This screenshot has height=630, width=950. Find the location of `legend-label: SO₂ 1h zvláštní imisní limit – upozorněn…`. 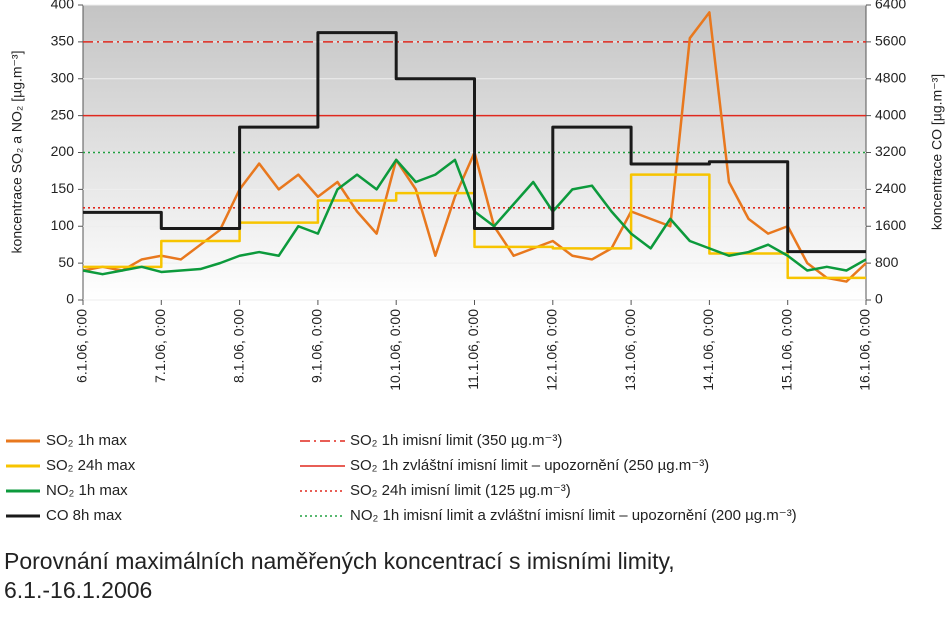

legend-label: SO₂ 1h zvláštní imisní limit – upozorněn… is located at coordinates (529, 465).